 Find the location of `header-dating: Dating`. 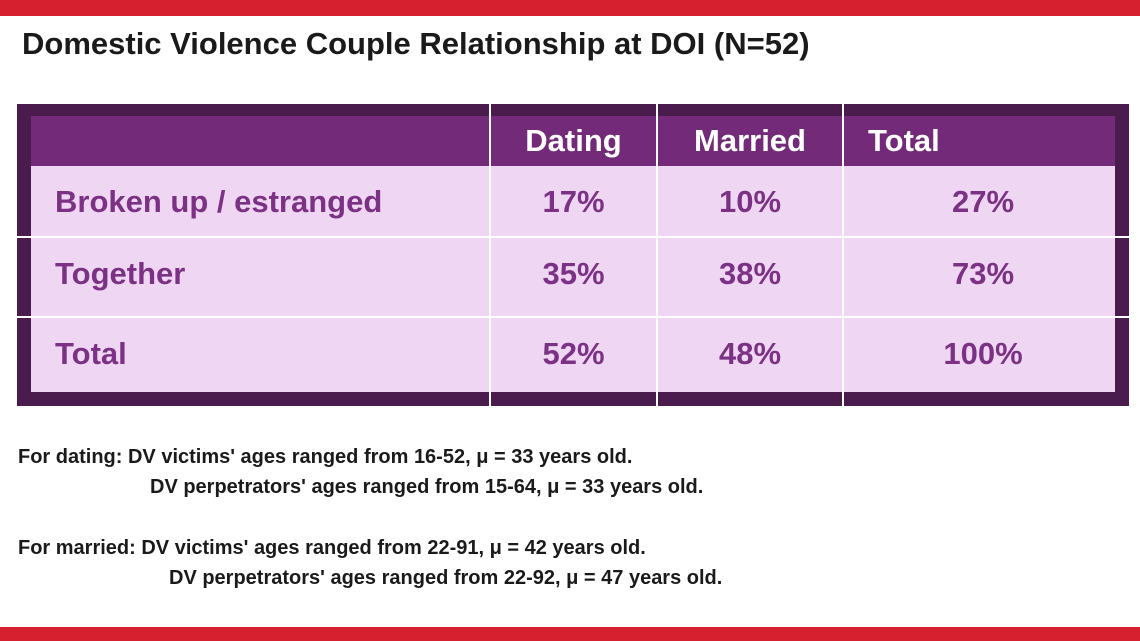

header-dating: Dating is located at coordinates (573, 140).